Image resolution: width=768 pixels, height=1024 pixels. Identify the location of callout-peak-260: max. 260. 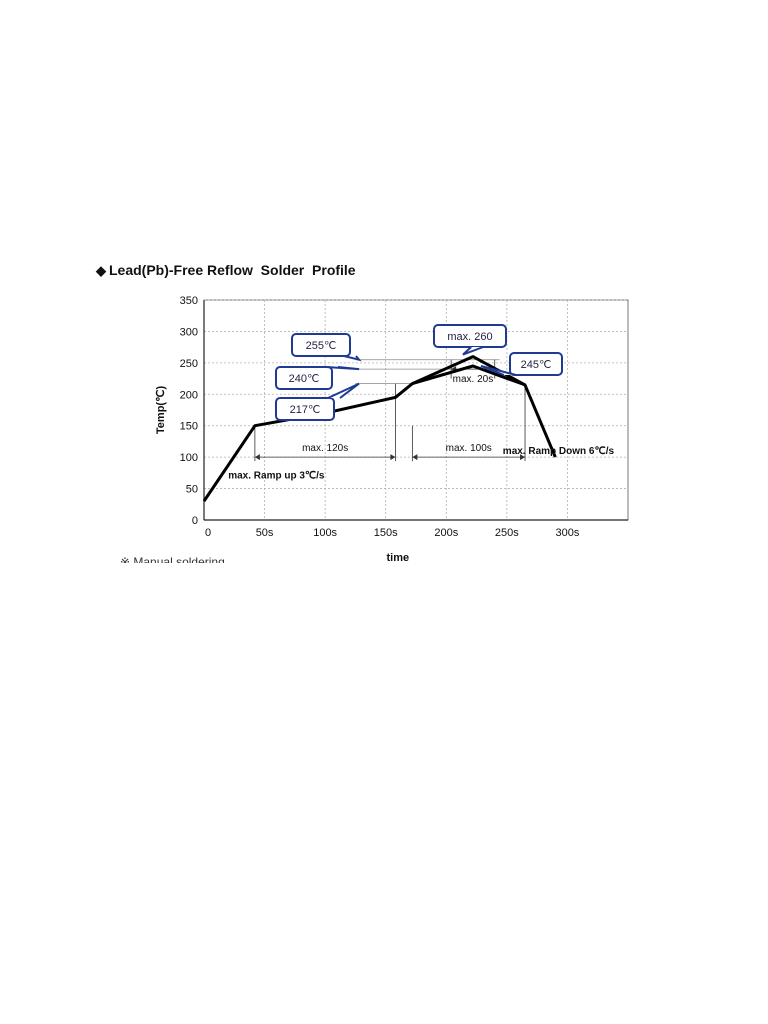
(470, 340).